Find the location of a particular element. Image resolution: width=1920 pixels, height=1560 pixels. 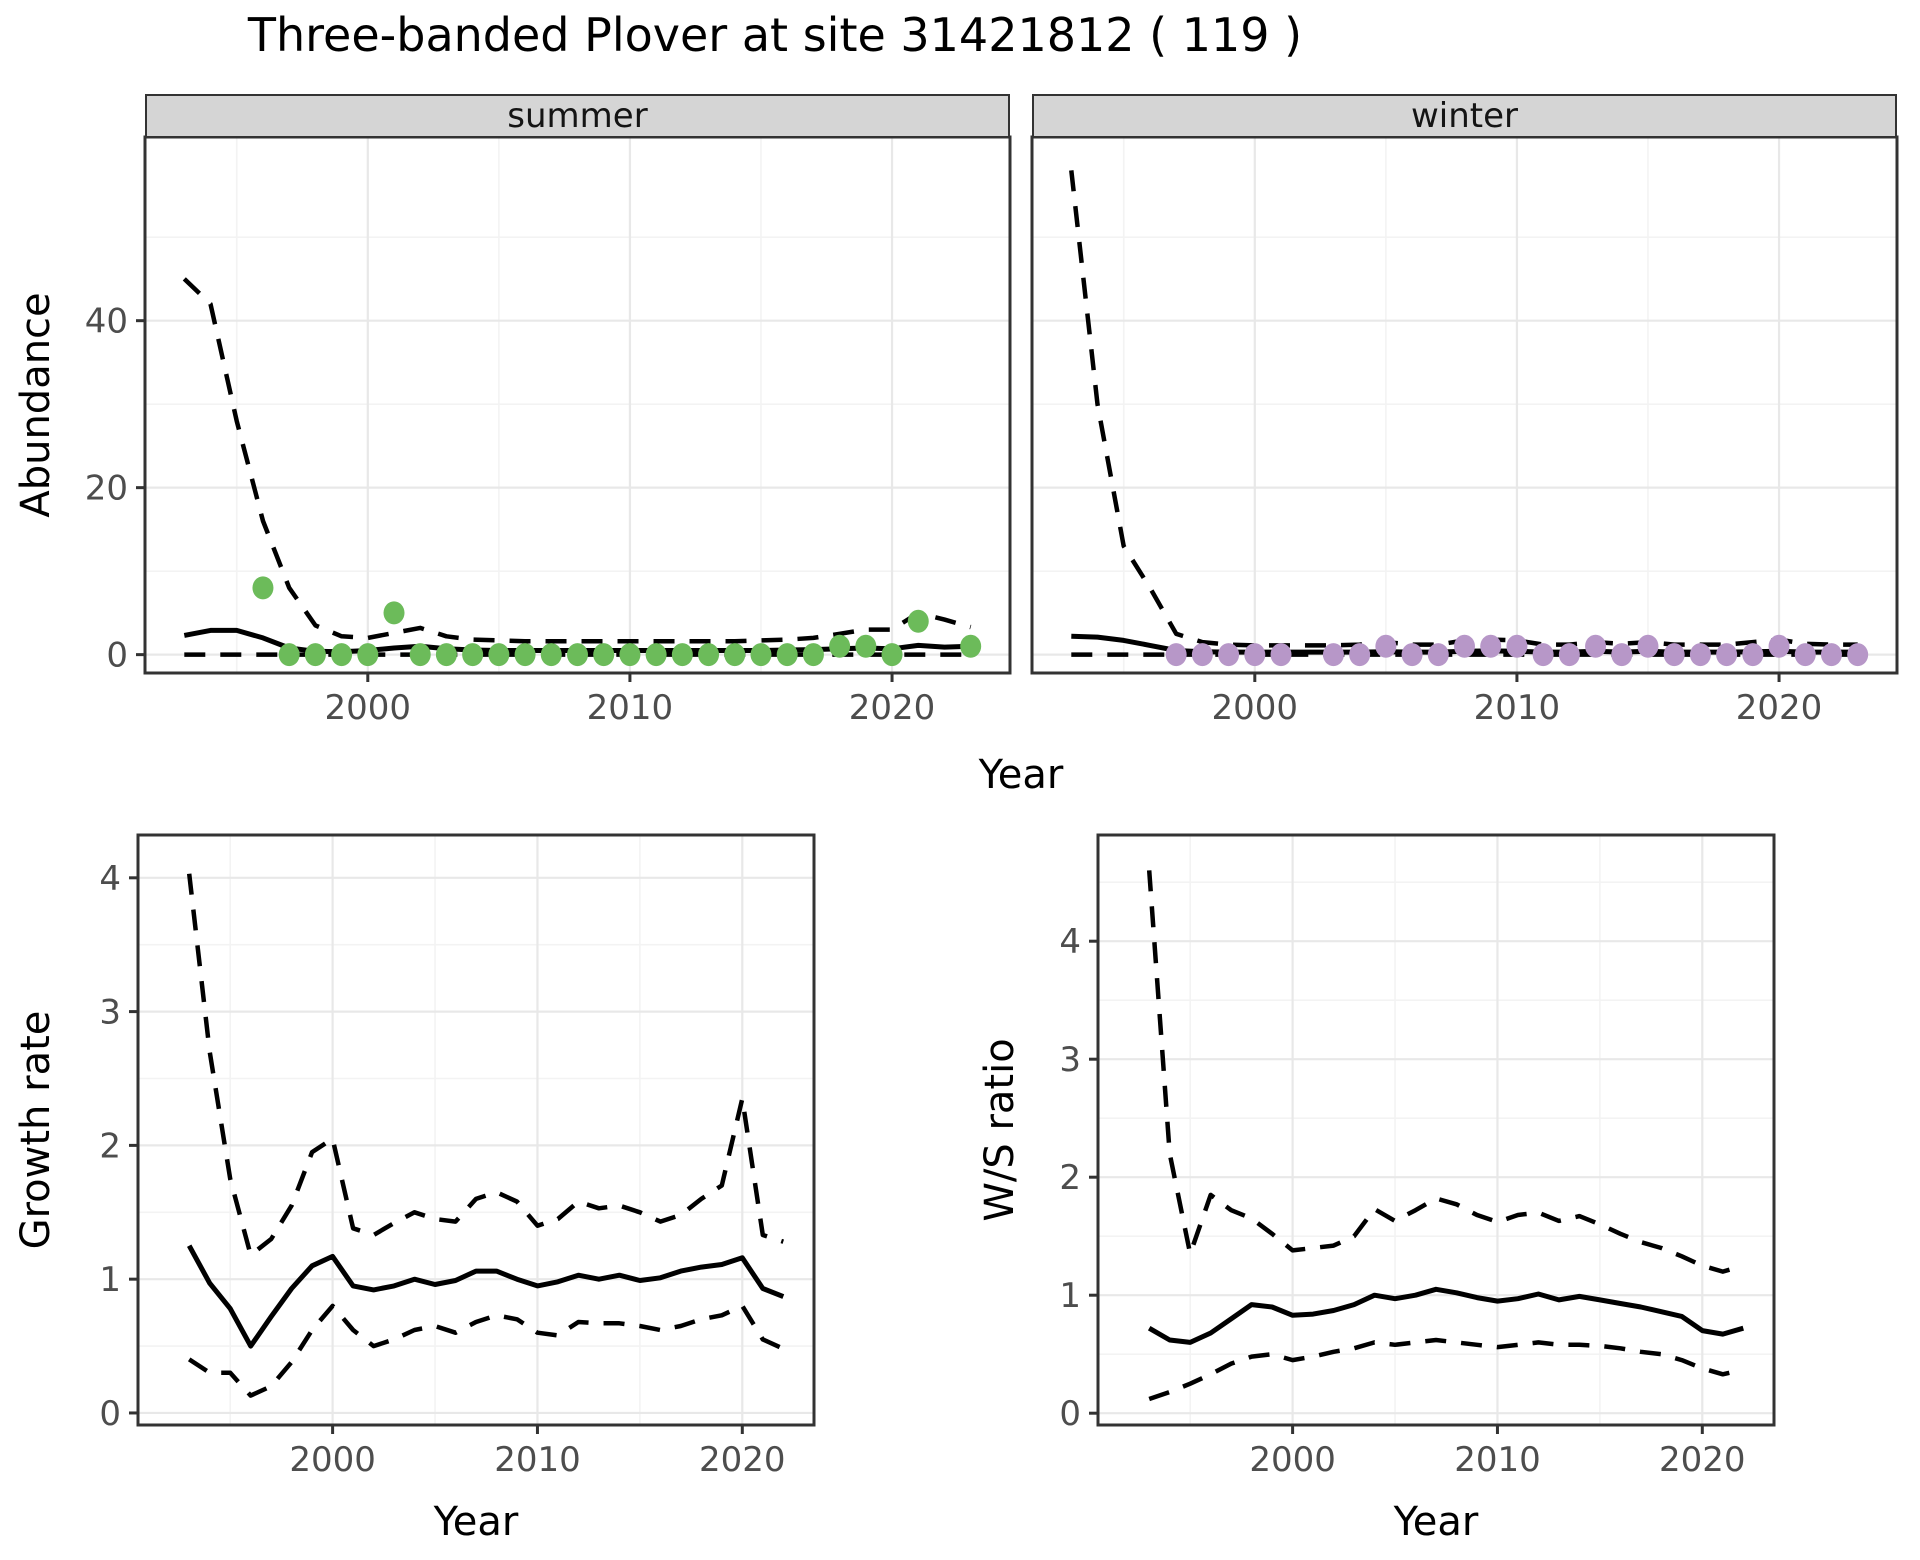

panel-ws-ratio-series is located at coordinates (1445, 1136).